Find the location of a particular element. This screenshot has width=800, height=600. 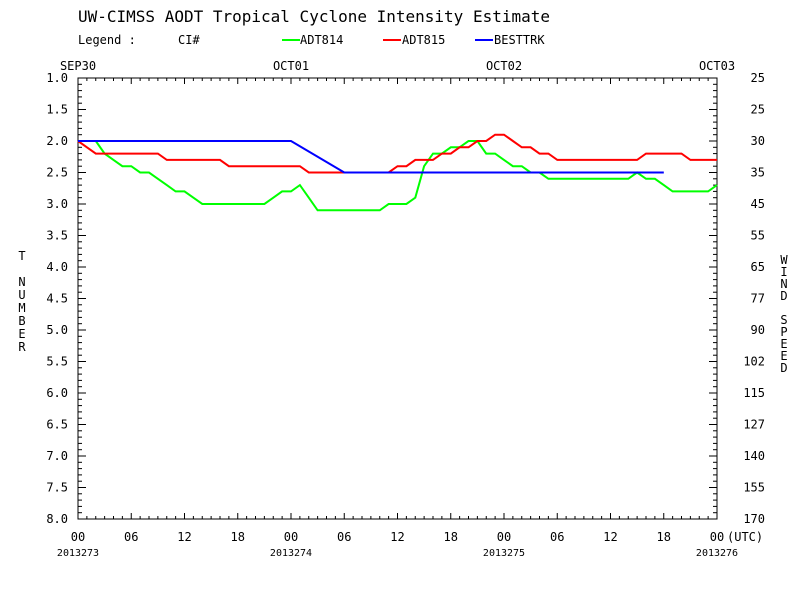

y-tick-label: 4.0 is located at coordinates (57, 267).